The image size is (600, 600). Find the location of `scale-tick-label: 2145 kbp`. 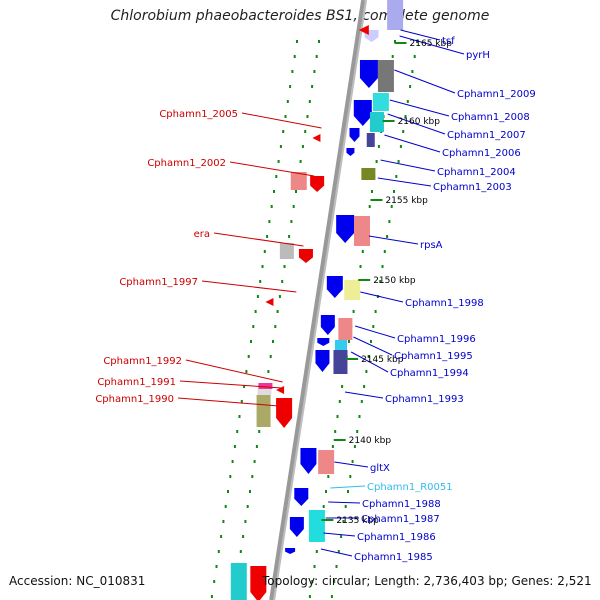

scale-tick-label: 2145 kbp is located at coordinates (382, 360).